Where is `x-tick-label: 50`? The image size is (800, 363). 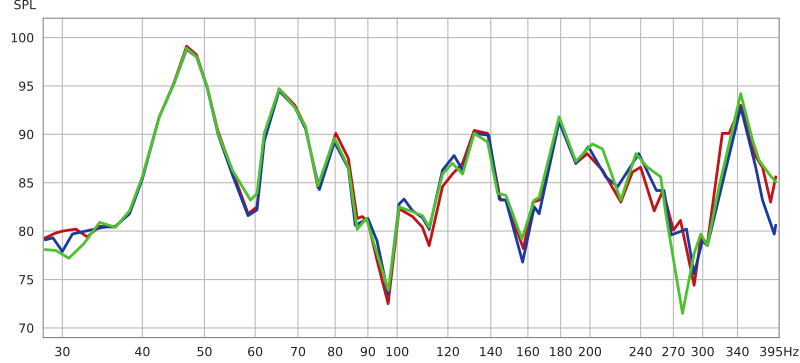
x-tick-label: 50 is located at coordinates (204, 351).